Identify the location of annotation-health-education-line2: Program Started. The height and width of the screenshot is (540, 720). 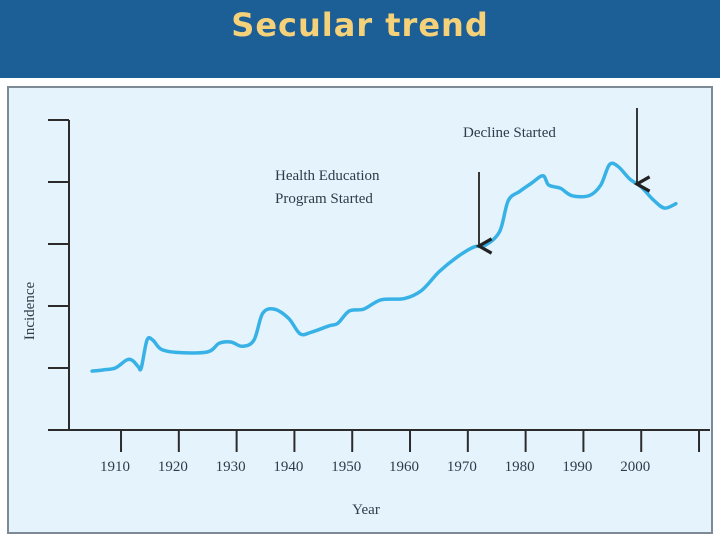
(324, 199).